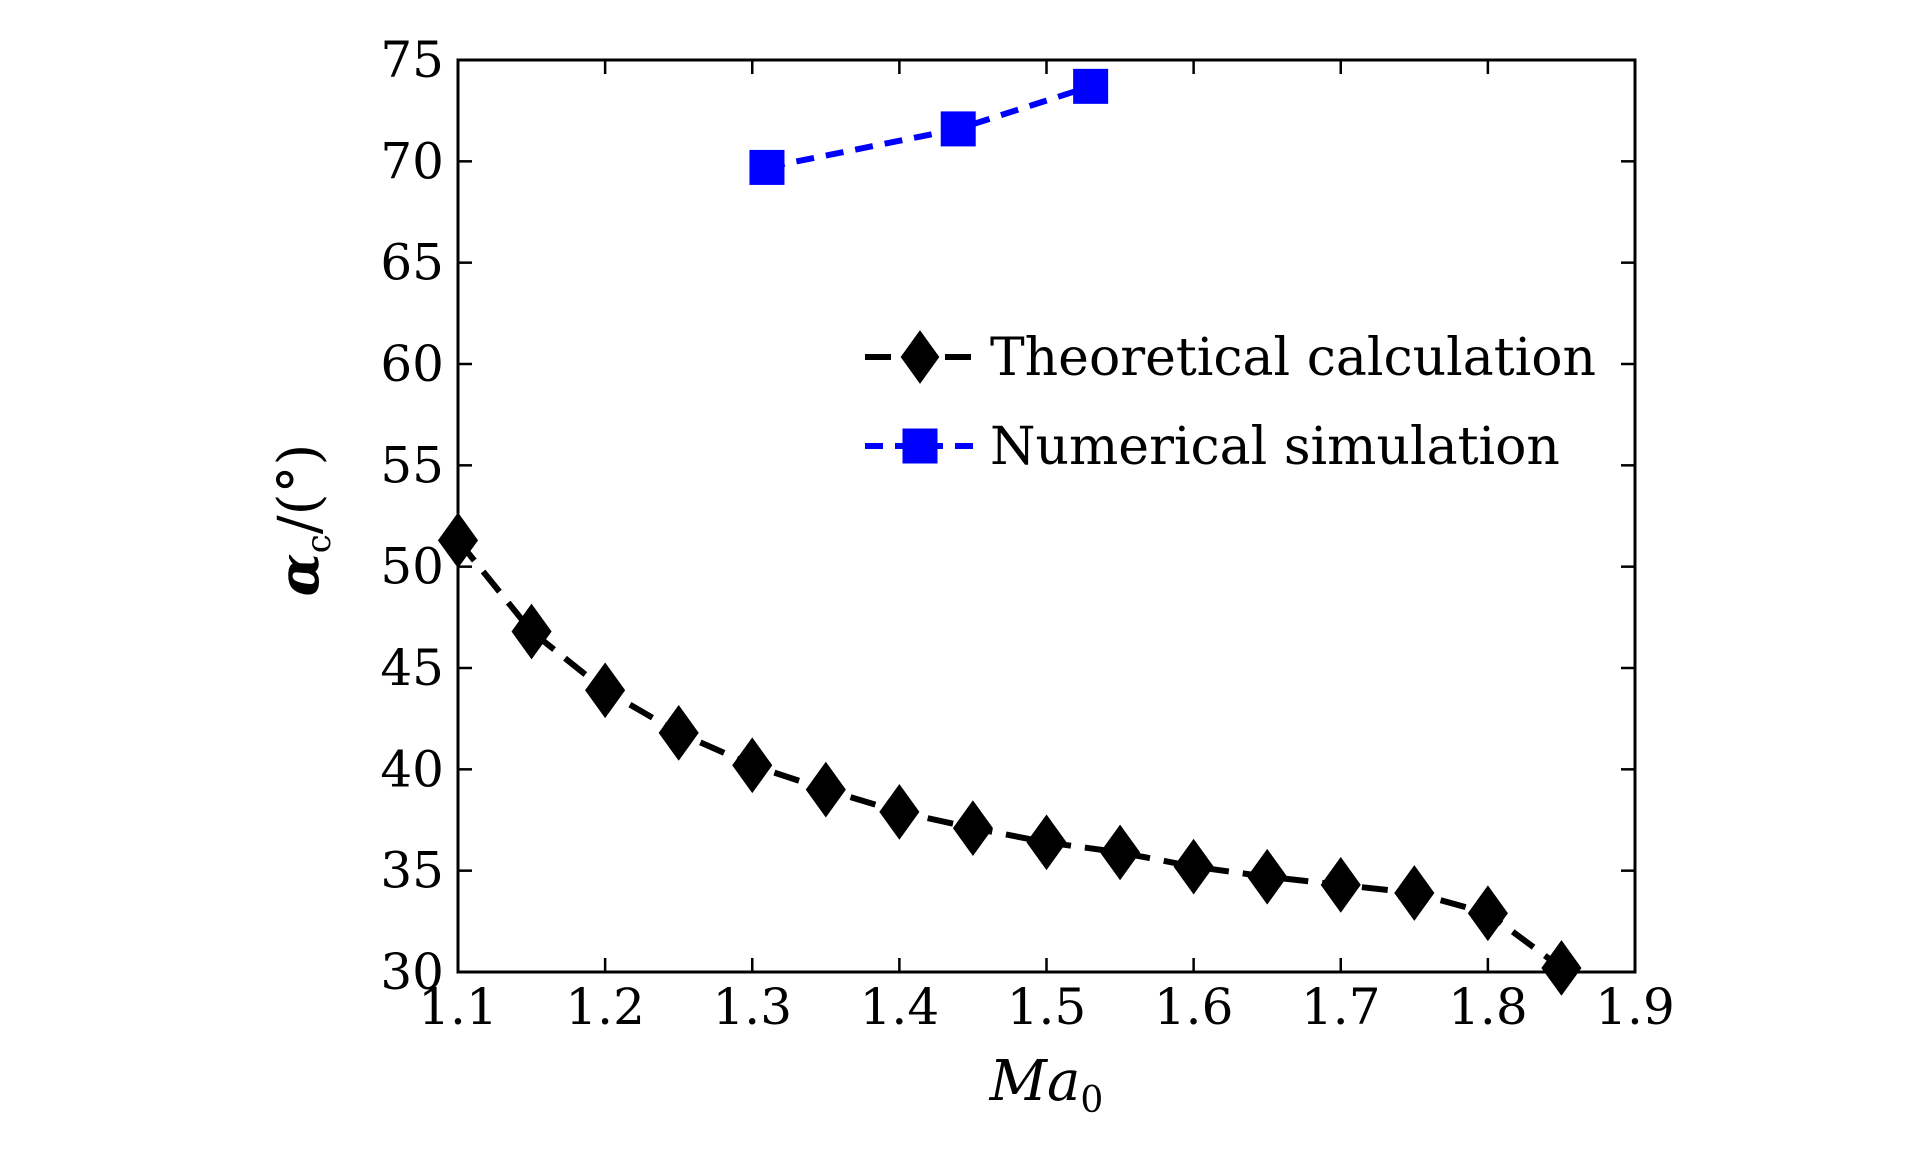  I want to click on x-tick-label: 1.5, so click(1047, 1007).